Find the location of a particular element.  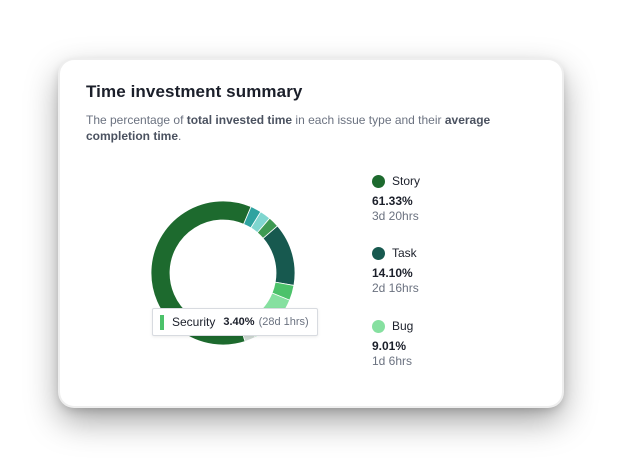

legend-label: Story is located at coordinates (406, 181).